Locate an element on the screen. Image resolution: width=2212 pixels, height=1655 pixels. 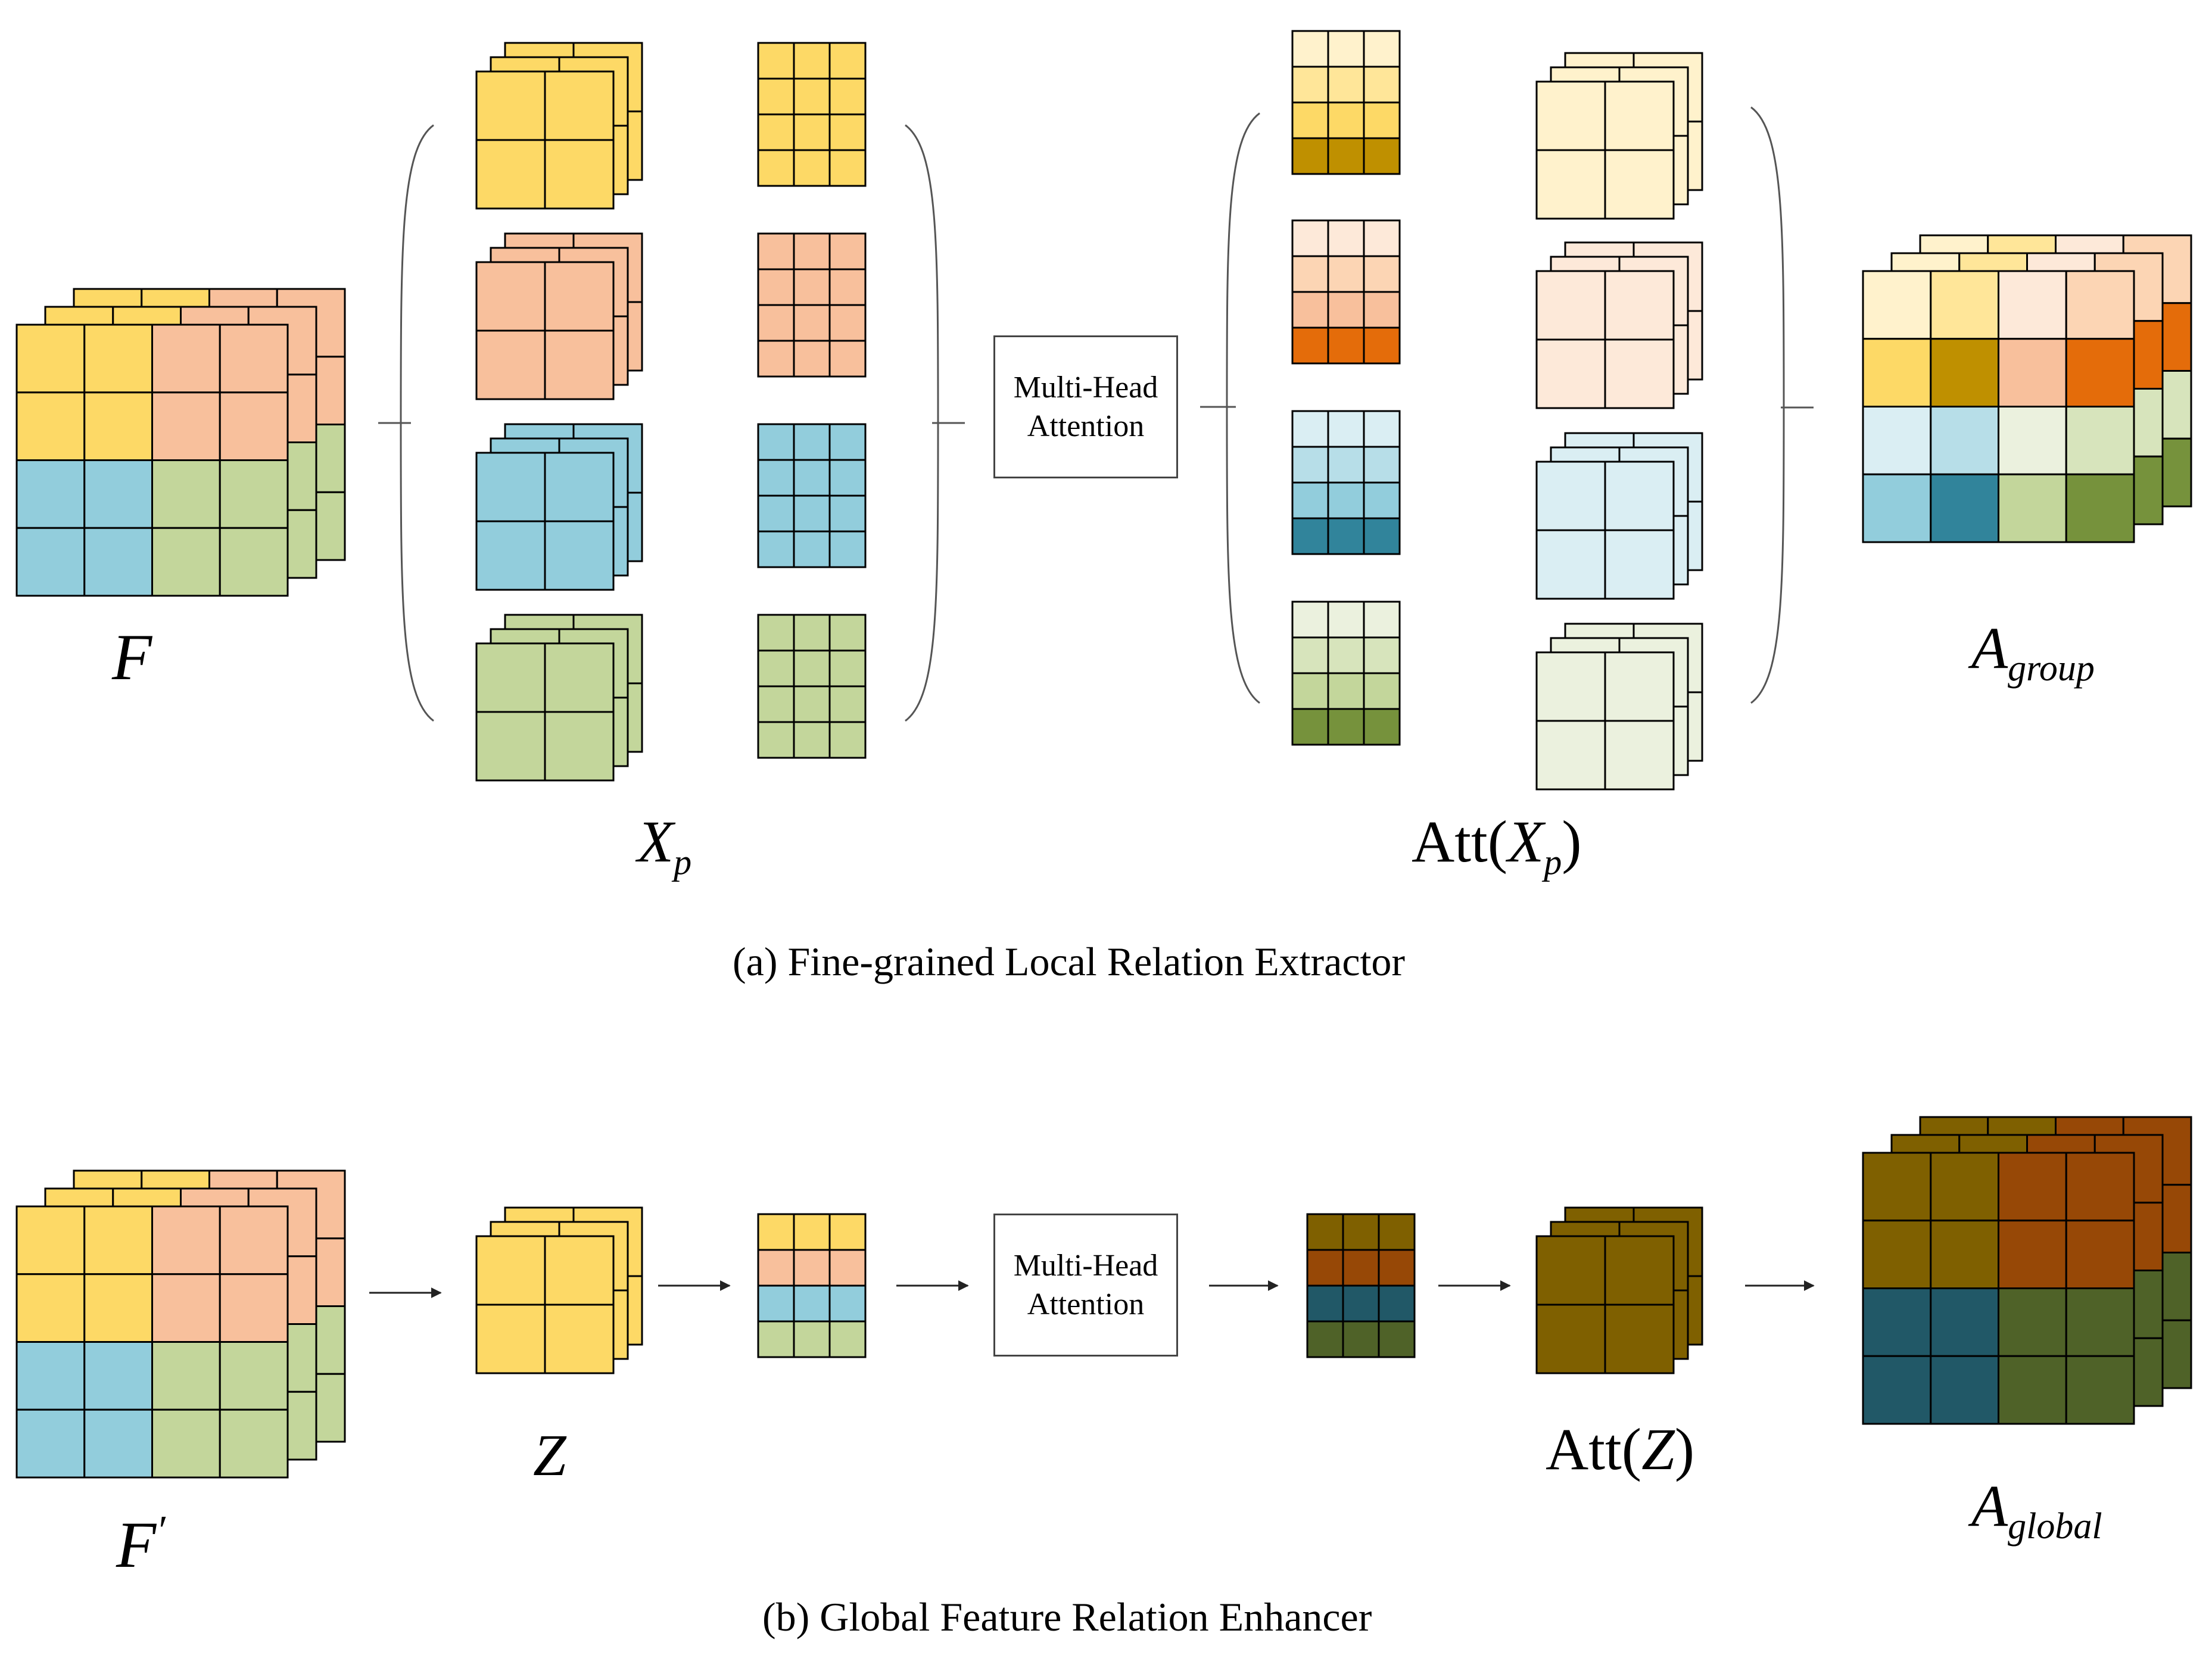
att-patch-stack-blue is located at coordinates (1619, 516).